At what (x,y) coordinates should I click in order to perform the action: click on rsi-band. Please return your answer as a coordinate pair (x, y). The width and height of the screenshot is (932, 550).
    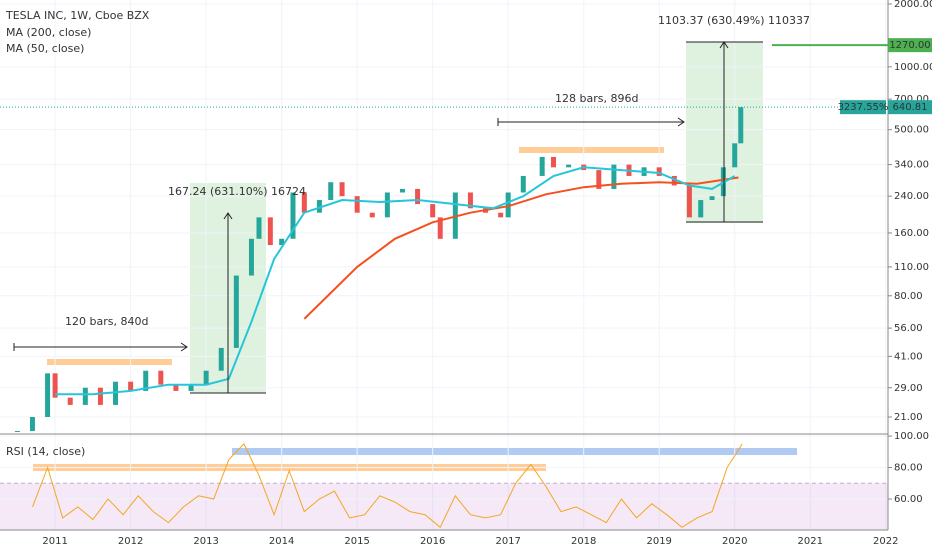
    Looking at the image, I should click on (444, 506).